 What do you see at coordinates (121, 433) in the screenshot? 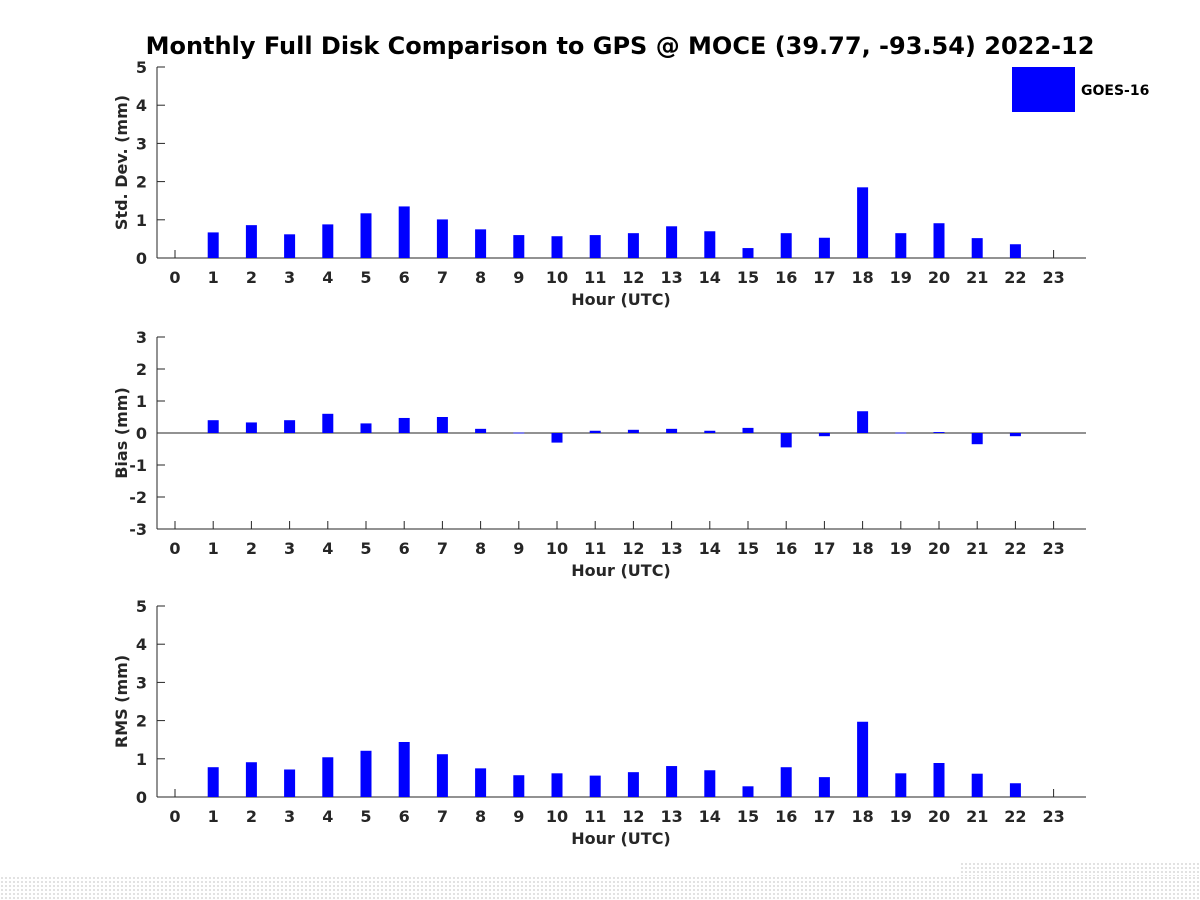
I see `y-axis-label: Bias (mm)` at bounding box center [121, 433].